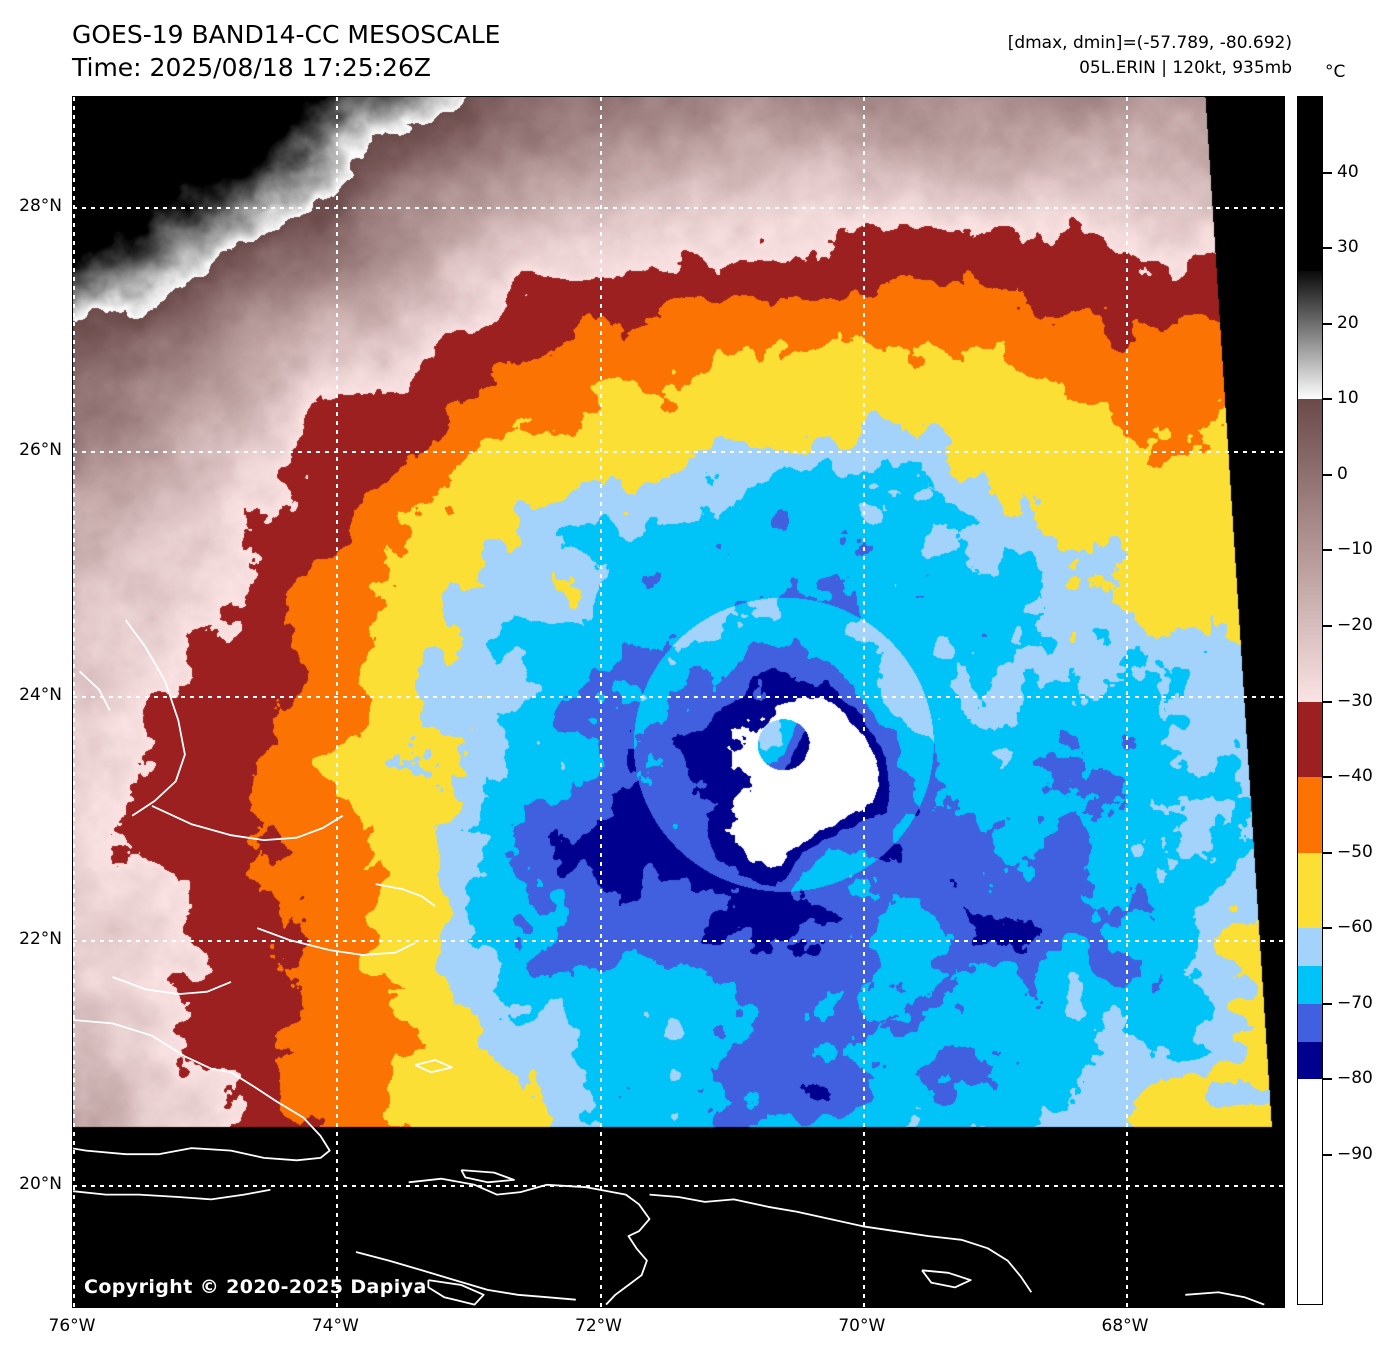  Describe the element at coordinates (251, 67) in the screenshot. I see `title-time-line: Time: 2025/08/18 17:25:26Z` at that location.